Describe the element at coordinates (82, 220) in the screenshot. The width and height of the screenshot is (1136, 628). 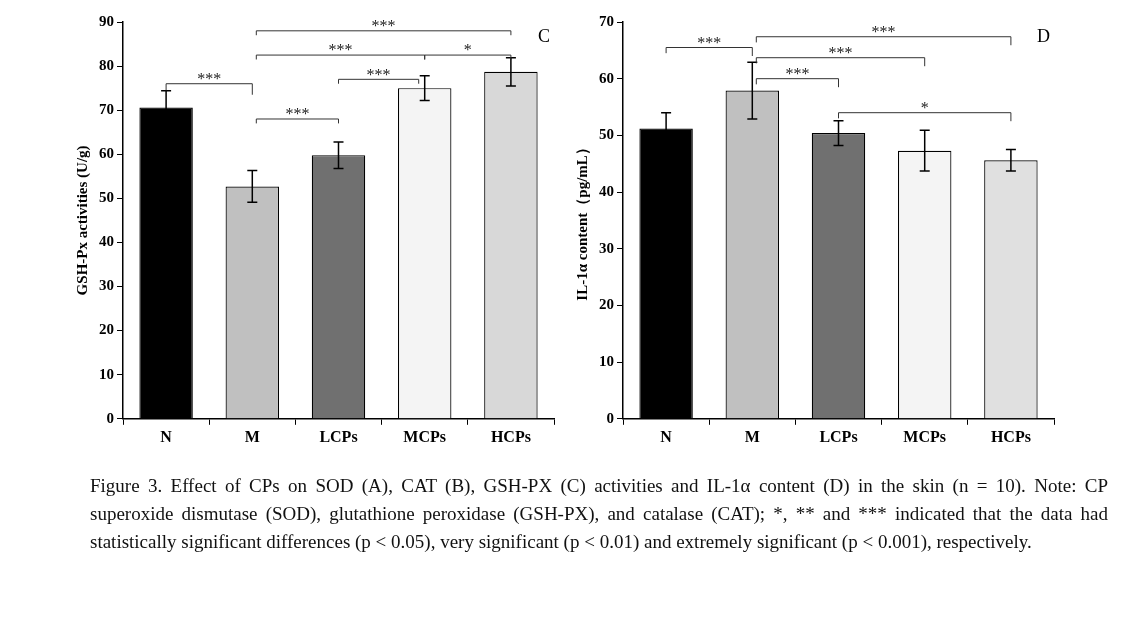
I see `y-axis-title: GSH-Px activities (U/g)` at that location.